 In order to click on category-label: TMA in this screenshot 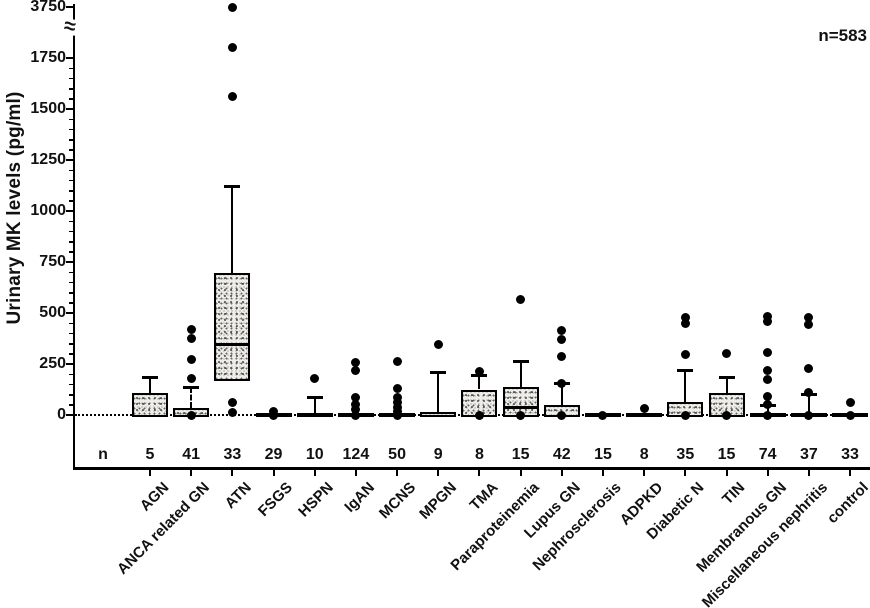, I will do `click(484, 497)`.